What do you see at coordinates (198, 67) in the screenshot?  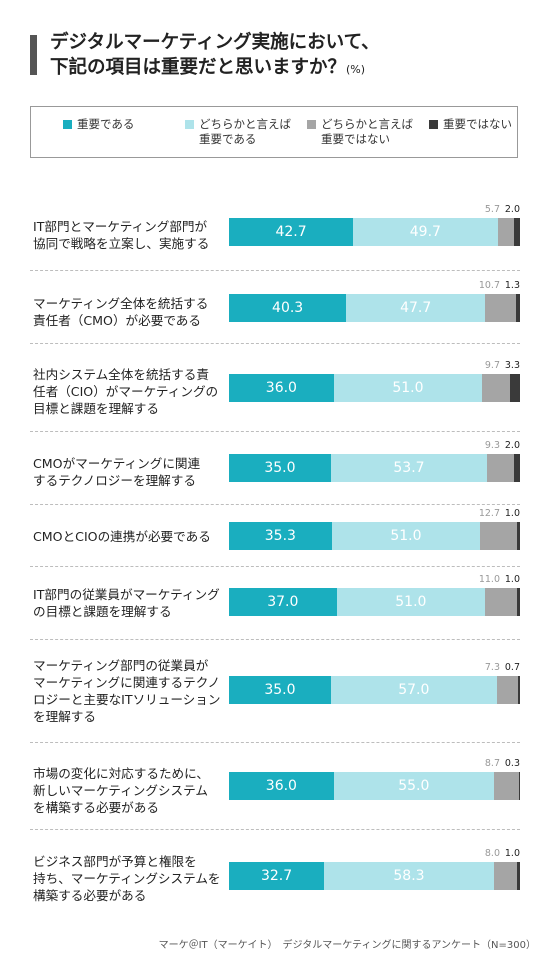 I see `chart-title-line-2-text: 下記の項目は重要だと思いますか？` at bounding box center [198, 67].